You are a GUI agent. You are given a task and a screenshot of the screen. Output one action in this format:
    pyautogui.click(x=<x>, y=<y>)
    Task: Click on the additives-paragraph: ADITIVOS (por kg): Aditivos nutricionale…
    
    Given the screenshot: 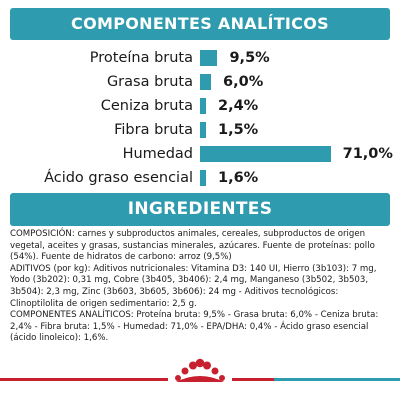 What is the action you would take?
    pyautogui.click(x=193, y=286)
    